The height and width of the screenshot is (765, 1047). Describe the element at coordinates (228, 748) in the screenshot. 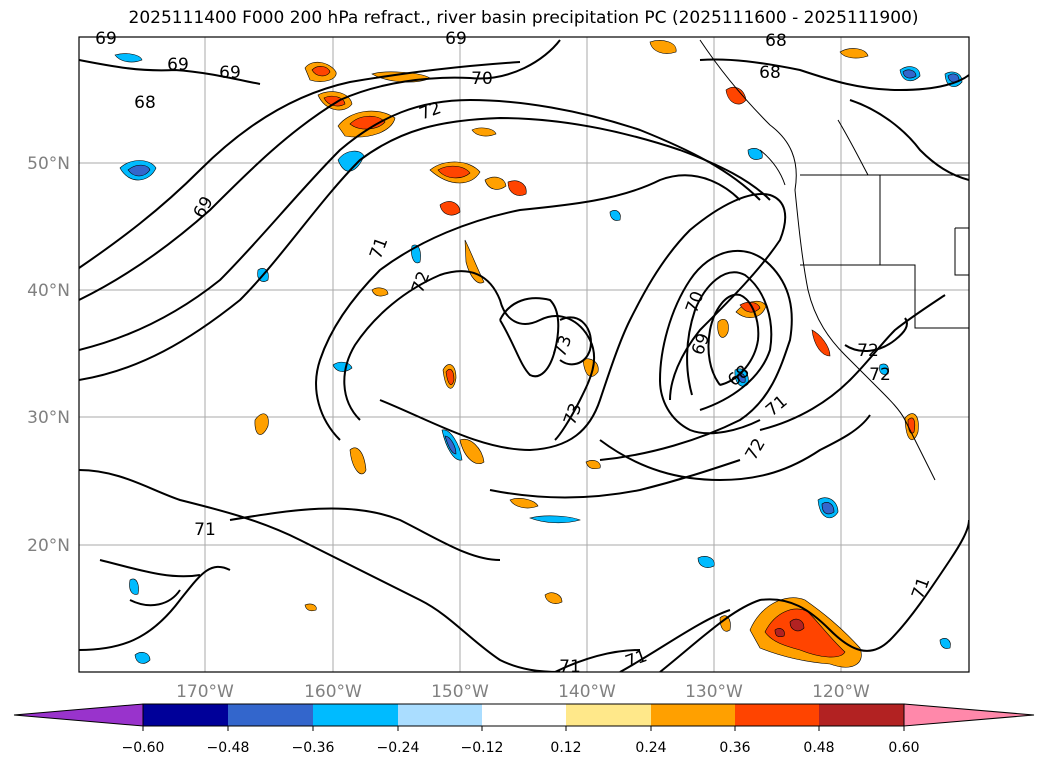

I see `colorbar-tick-label: −0.48` at that location.